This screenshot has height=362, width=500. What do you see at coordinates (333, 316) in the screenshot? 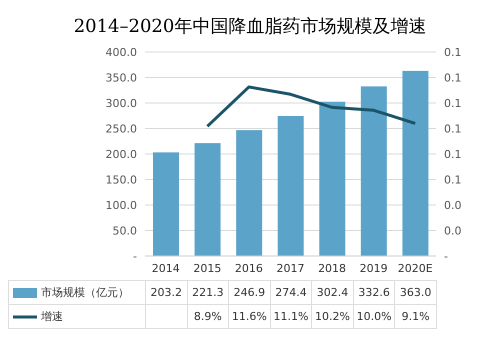
I see `data-label: 10.2%` at bounding box center [333, 316].